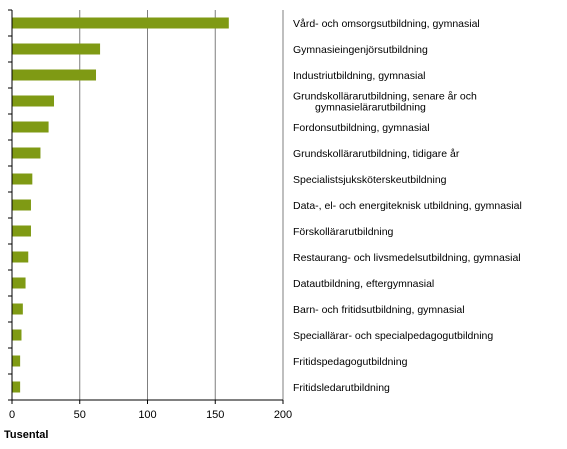 The width and height of the screenshot is (567, 449). Describe the element at coordinates (215, 415) in the screenshot. I see `x-tick-label-150: 150` at that location.